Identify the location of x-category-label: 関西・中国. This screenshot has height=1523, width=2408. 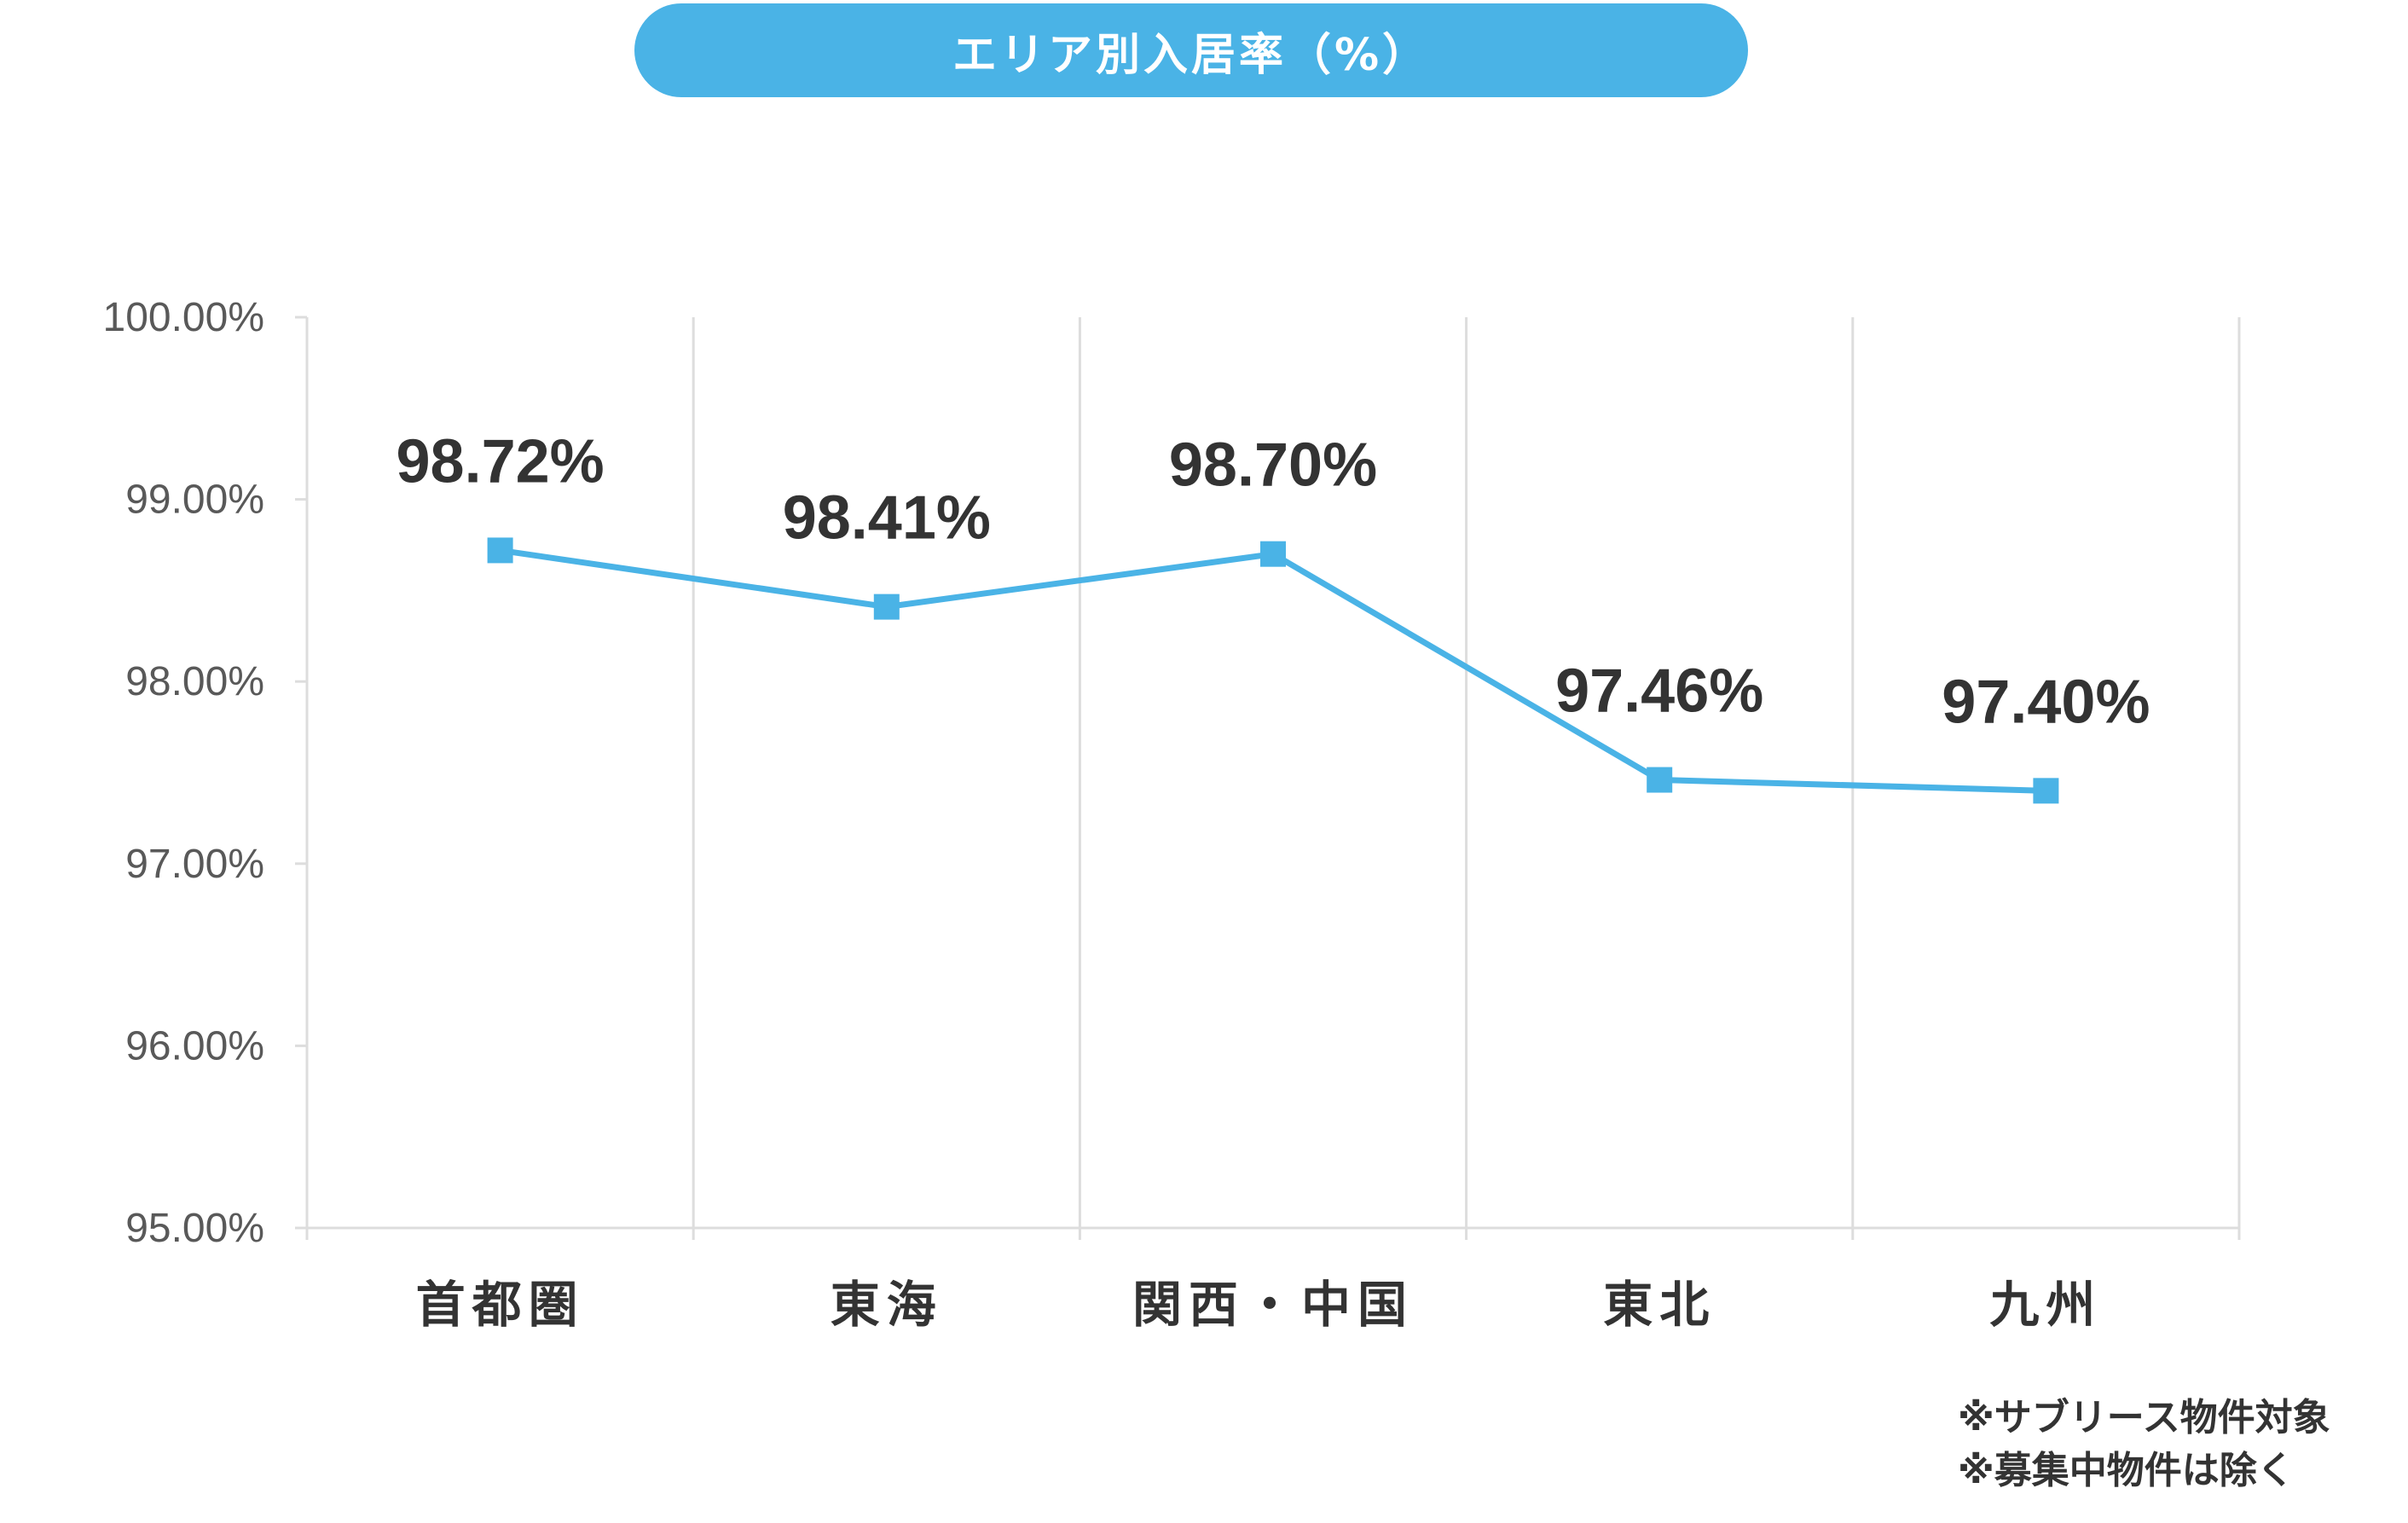
(1273, 1305).